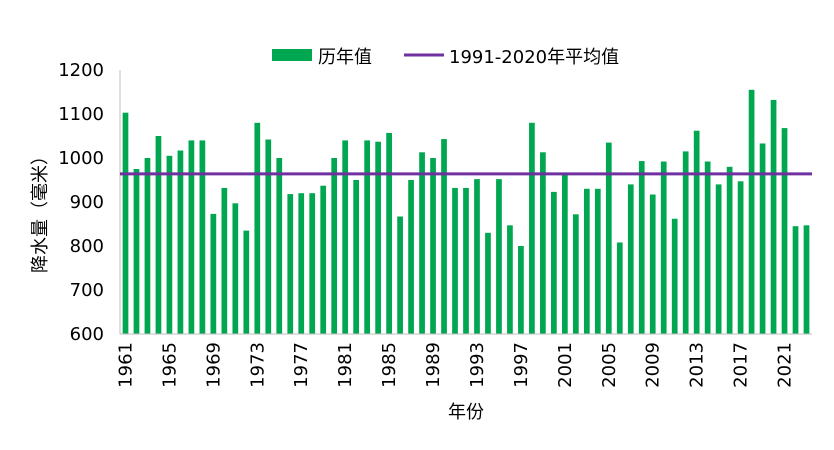  Describe the element at coordinates (477, 365) in the screenshot. I see `x-tick-label: 1993` at that location.